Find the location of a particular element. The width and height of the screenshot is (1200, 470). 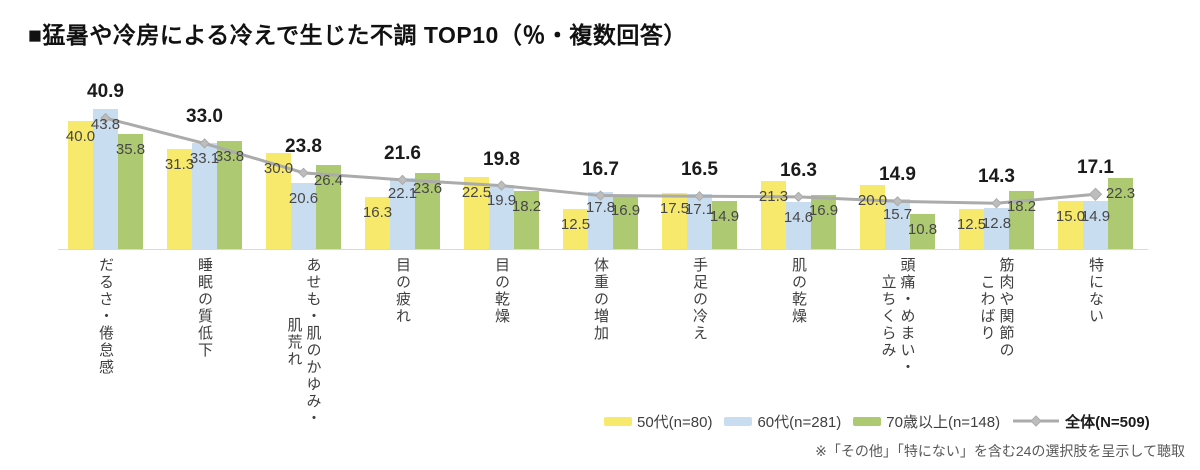

total-value-label: 16.3 is located at coordinates (798, 170).